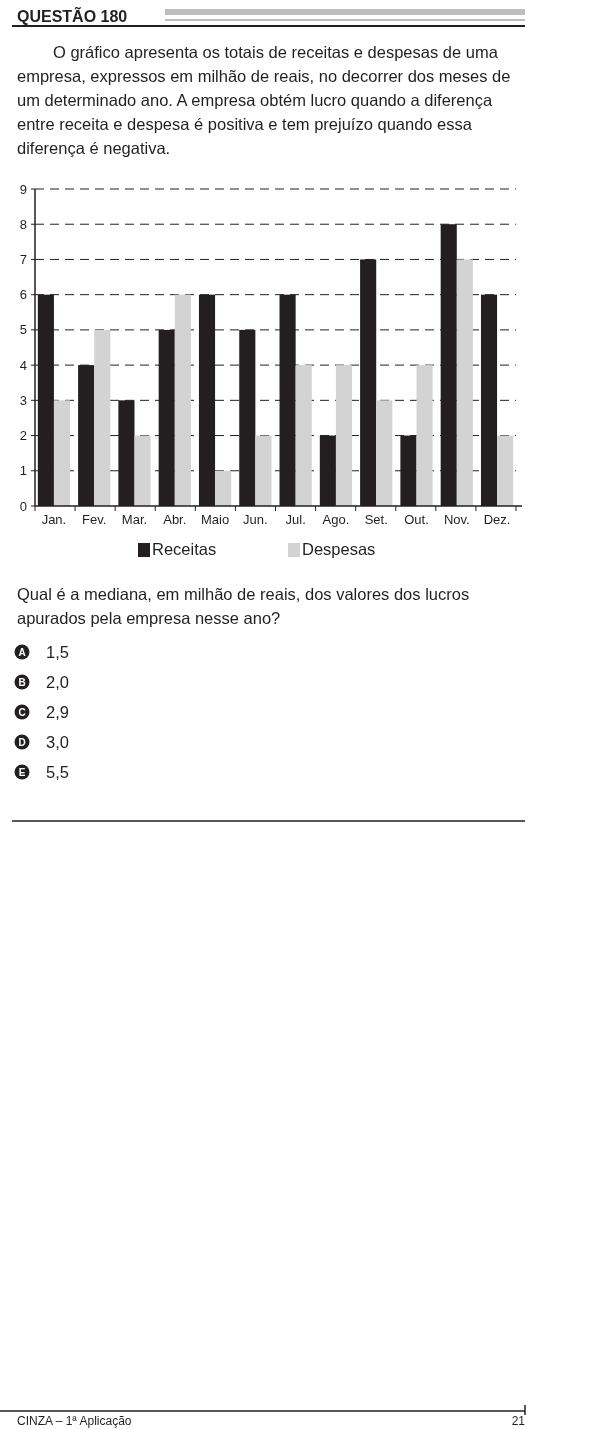 This screenshot has width=591, height=1429. What do you see at coordinates (43, 771) in the screenshot?
I see `text: E 5,5` at bounding box center [43, 771].